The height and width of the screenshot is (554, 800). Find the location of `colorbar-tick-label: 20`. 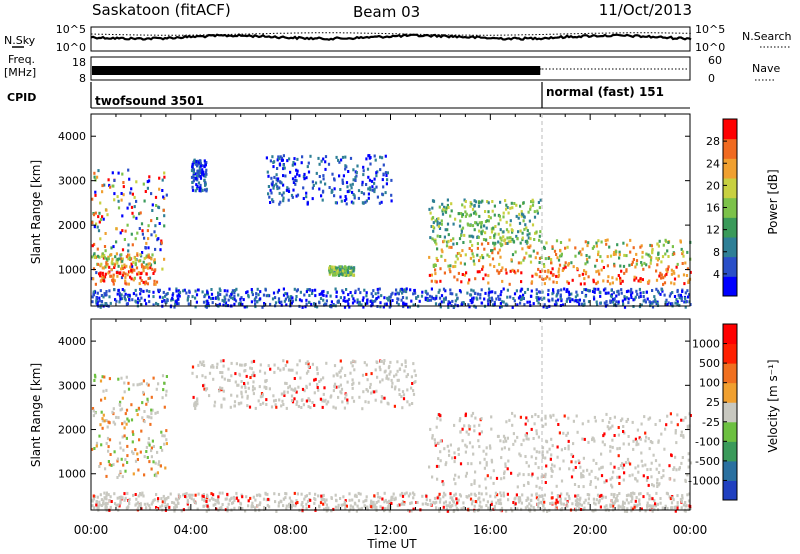

colorbar-tick-label: 20 is located at coordinates (713, 185).